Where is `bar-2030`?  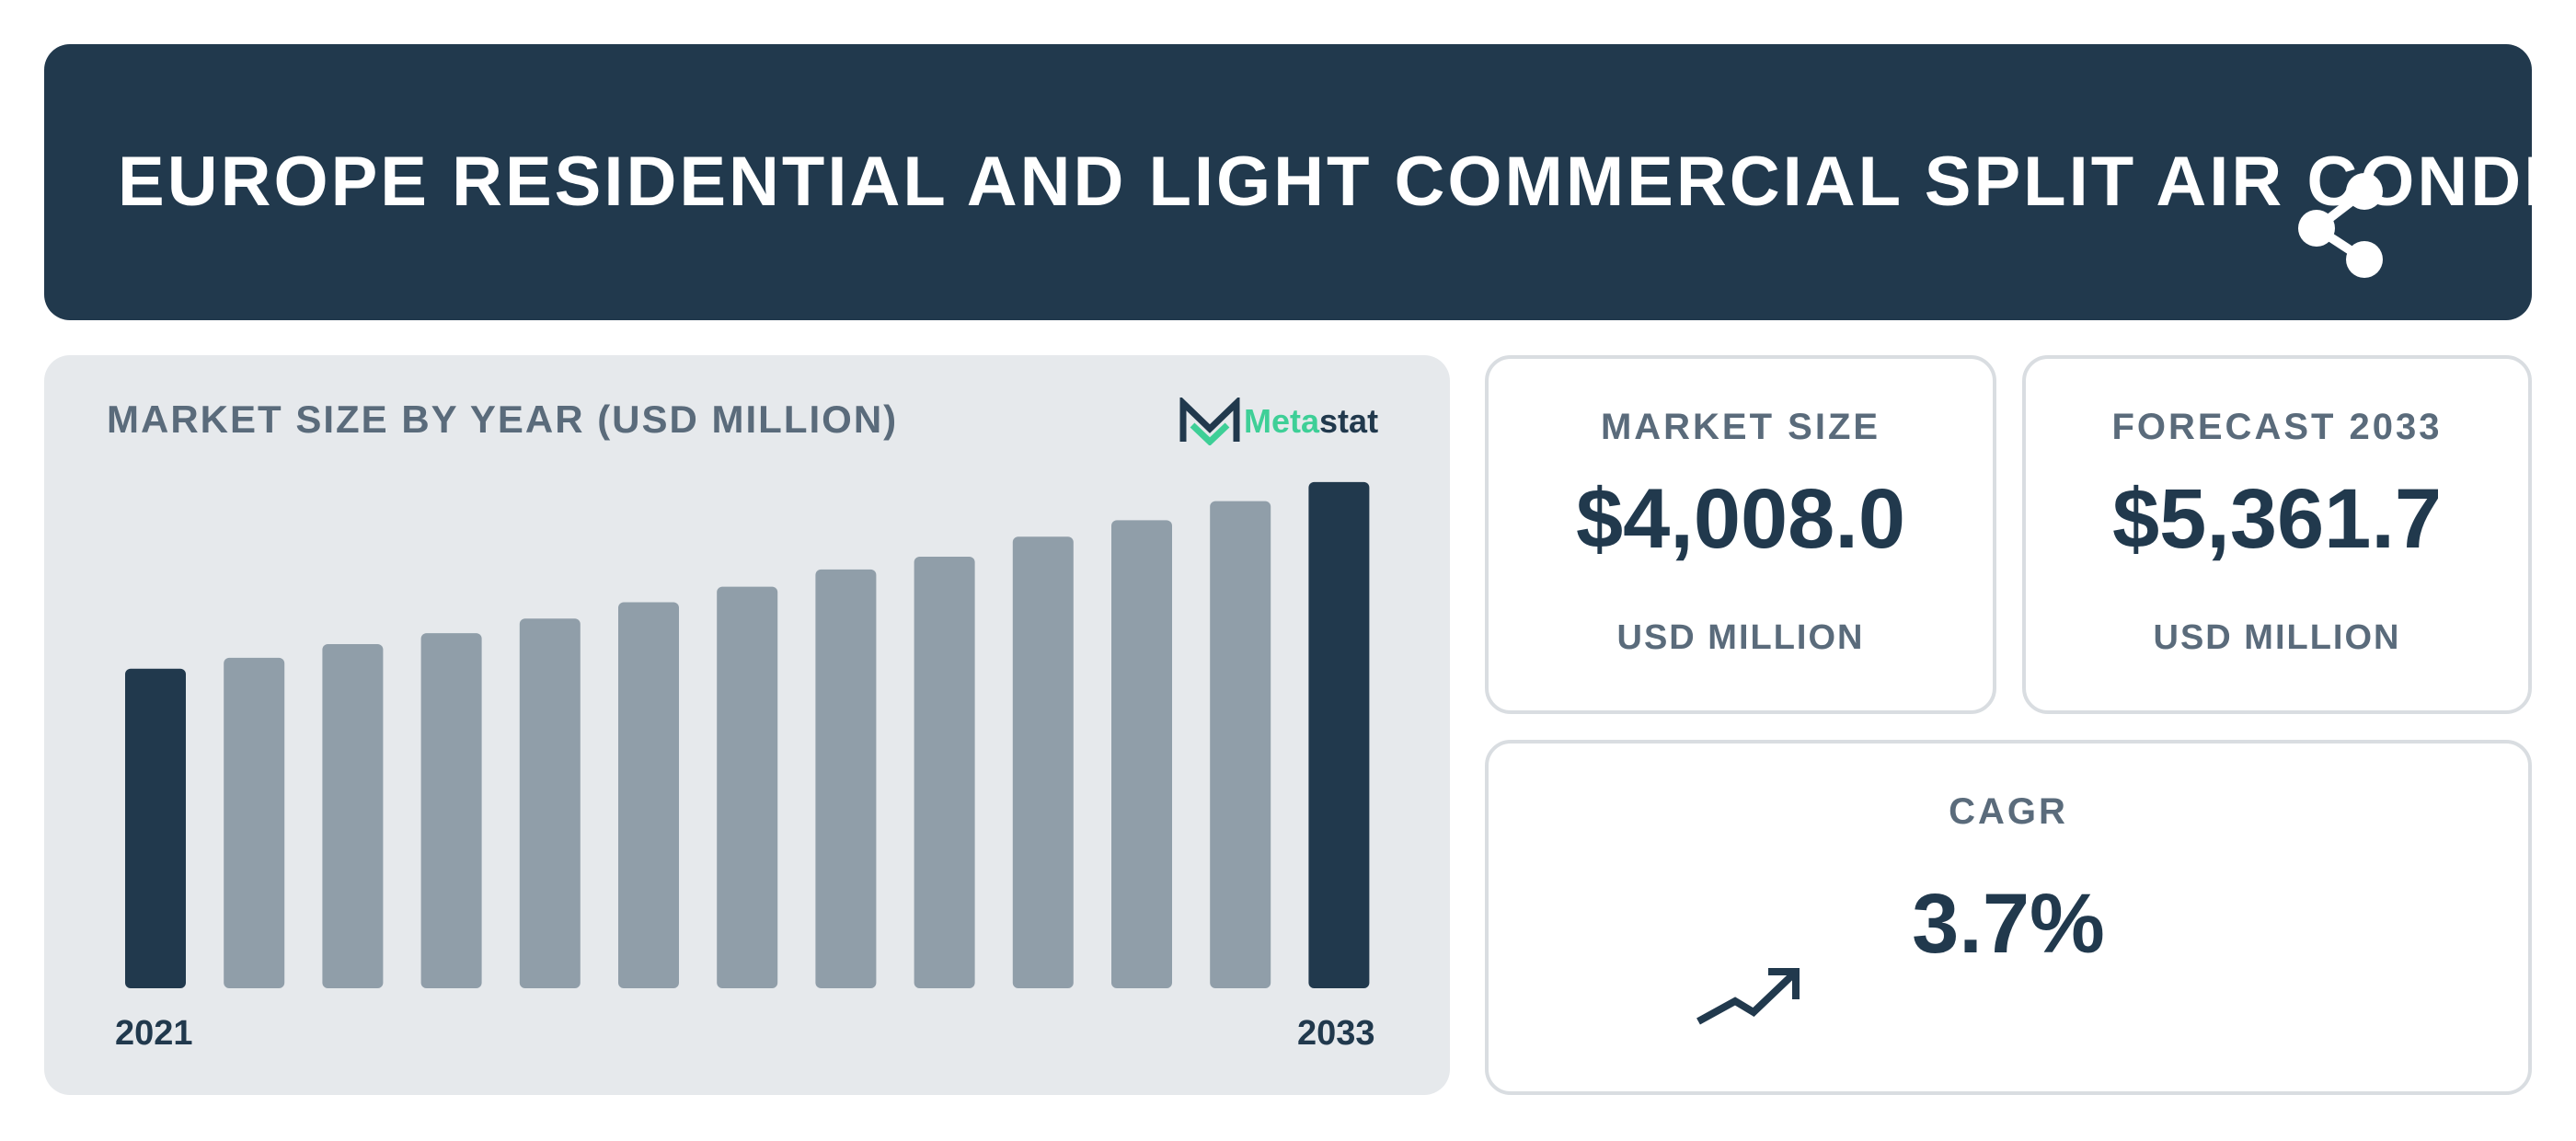
bar-2030 is located at coordinates (1043, 762).